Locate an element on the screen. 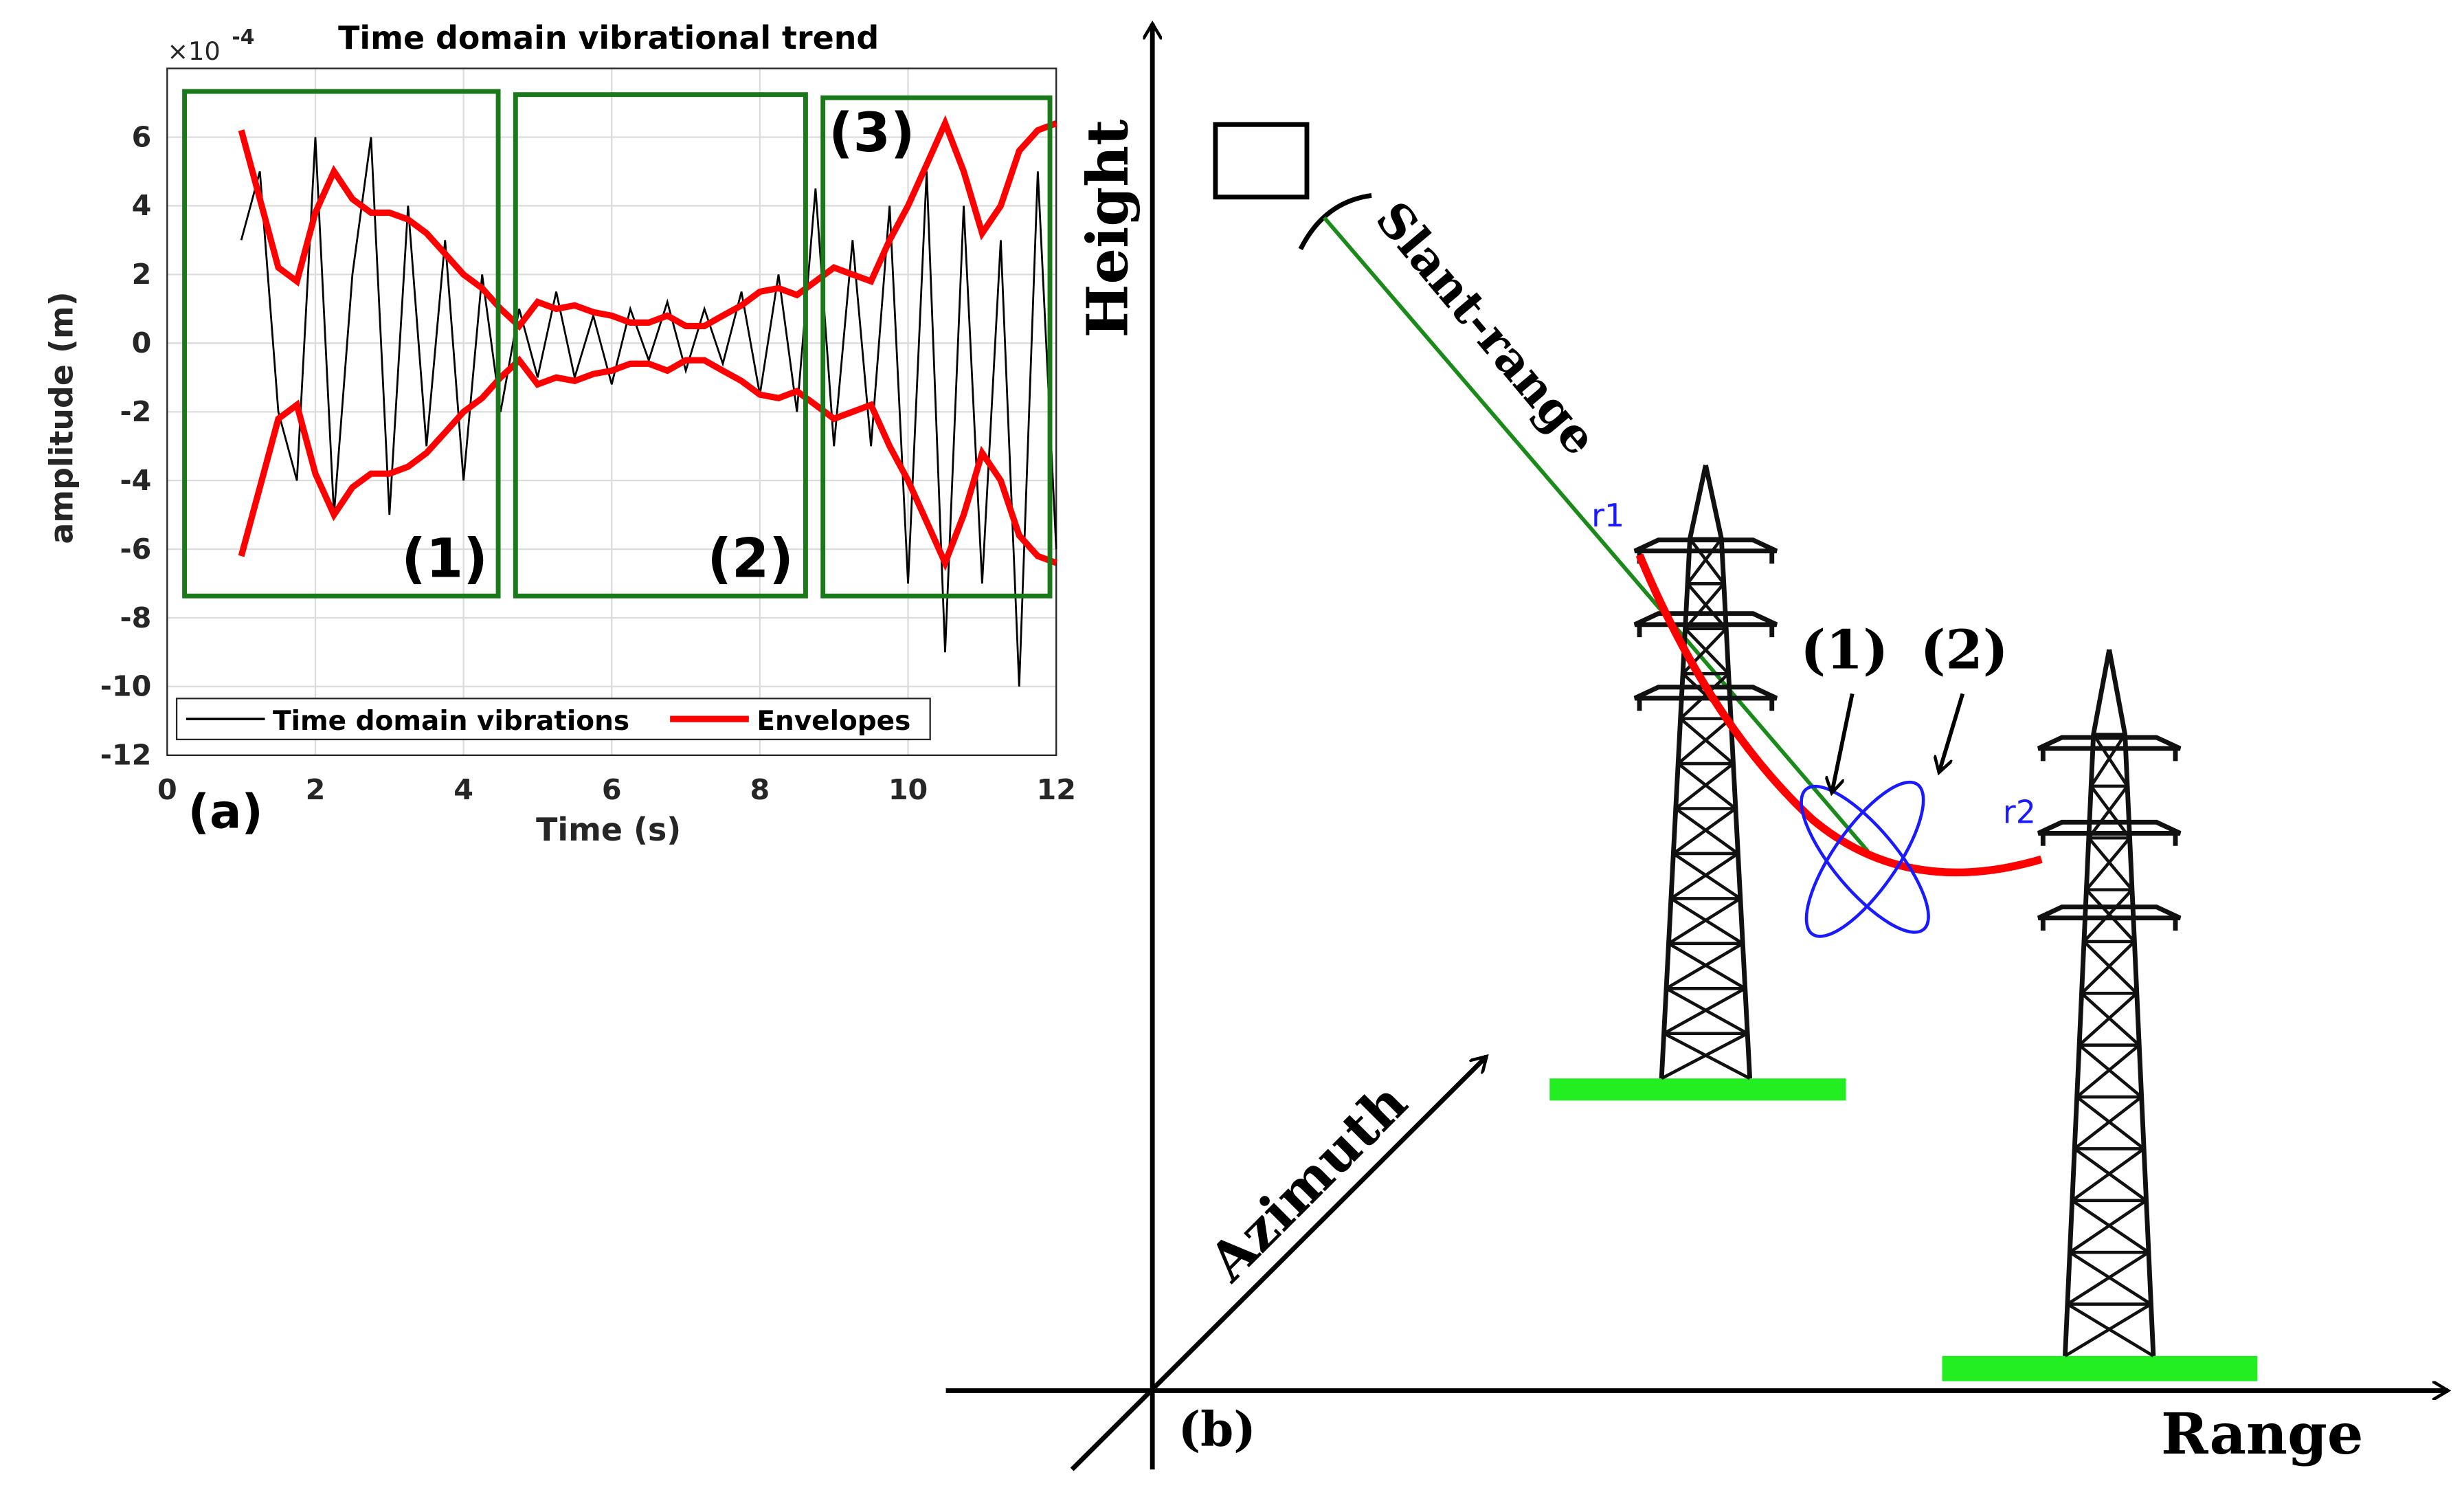  envelope-upper is located at coordinates (647, 223).